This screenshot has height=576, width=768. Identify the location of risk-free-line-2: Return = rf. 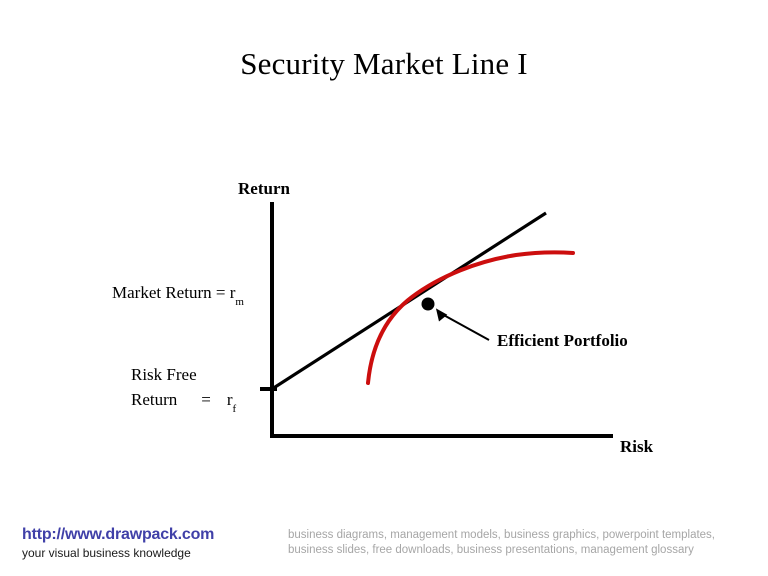
(183, 403).